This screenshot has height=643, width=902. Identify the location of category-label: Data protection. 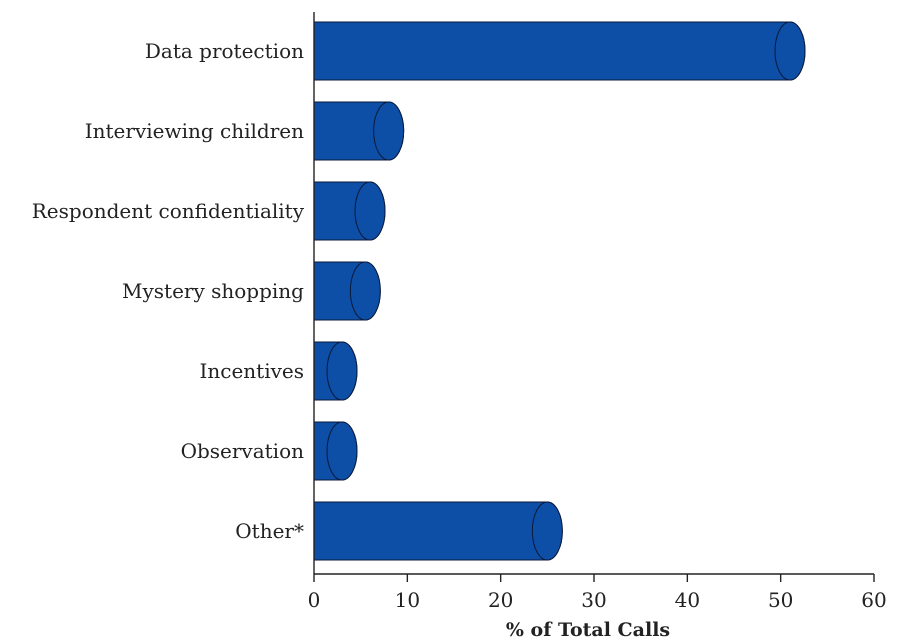
(224, 51).